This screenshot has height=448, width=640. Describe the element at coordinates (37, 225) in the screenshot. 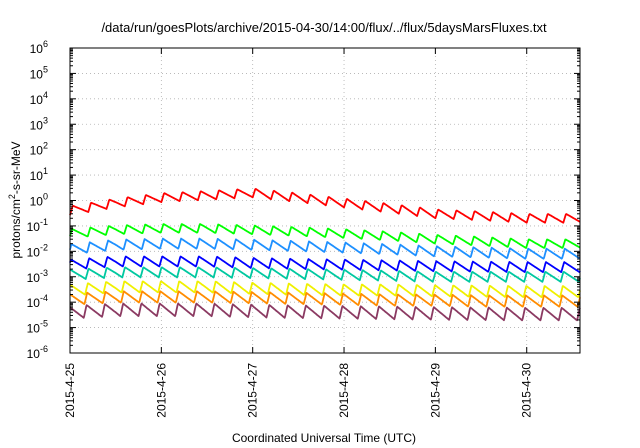

I see `y-tick-label: 10⁻¹` at that location.